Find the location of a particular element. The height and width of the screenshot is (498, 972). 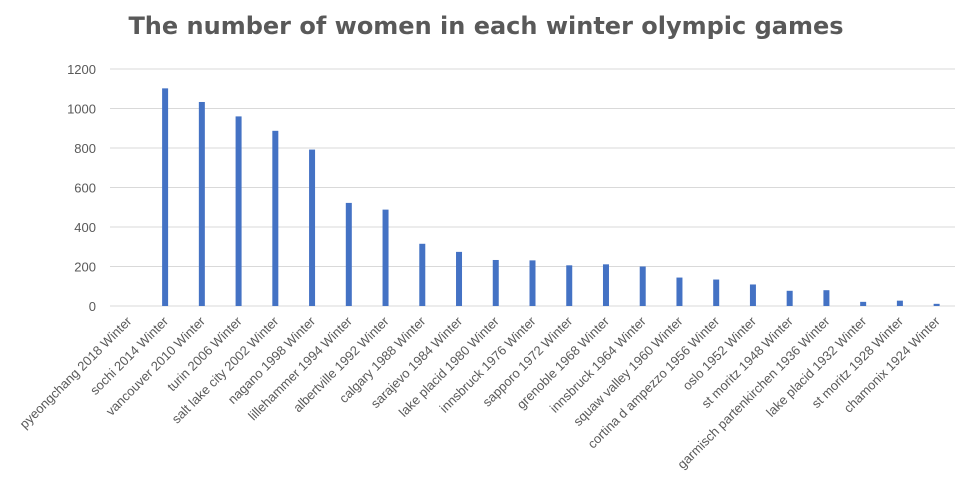

y-tick-label: 600 is located at coordinates (85, 188).